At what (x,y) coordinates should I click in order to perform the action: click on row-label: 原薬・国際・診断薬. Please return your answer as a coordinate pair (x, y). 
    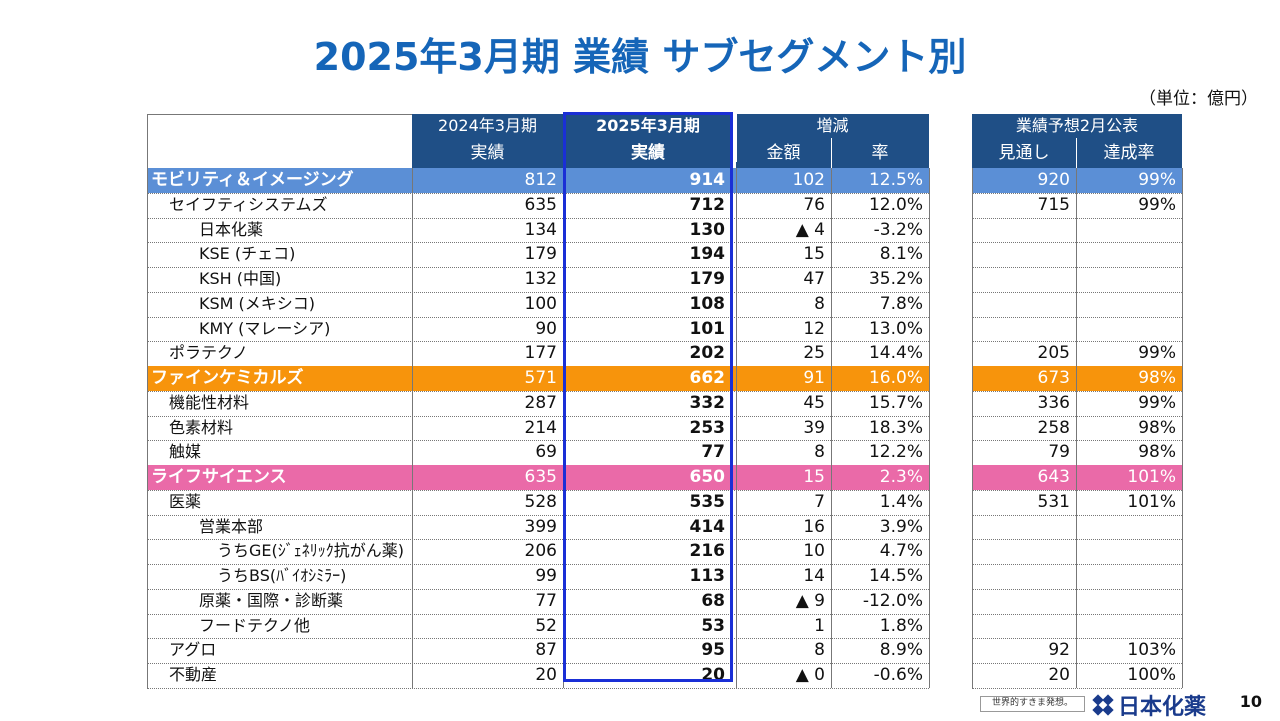
    Looking at the image, I should click on (271, 600).